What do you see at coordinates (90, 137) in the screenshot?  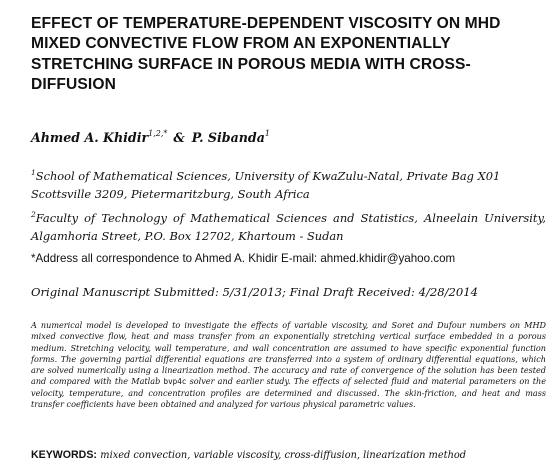 I see `author-name: Ahmed A. Khidir` at bounding box center [90, 137].